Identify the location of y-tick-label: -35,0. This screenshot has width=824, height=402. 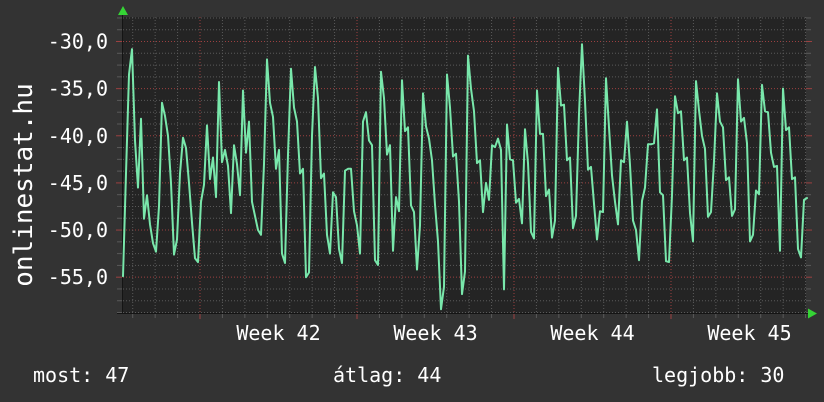
(78, 89).